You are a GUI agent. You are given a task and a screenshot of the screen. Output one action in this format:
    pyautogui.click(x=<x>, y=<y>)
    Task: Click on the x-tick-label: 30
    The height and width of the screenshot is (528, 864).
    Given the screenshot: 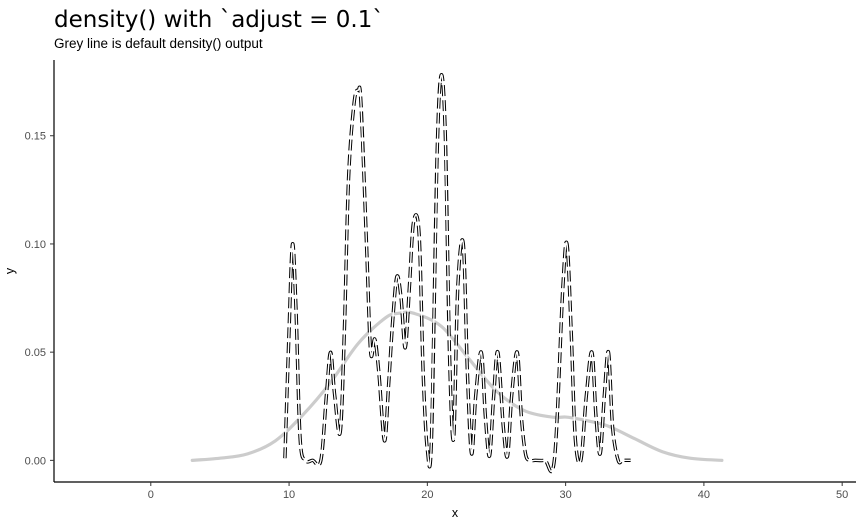 What is the action you would take?
    pyautogui.click(x=565, y=495)
    